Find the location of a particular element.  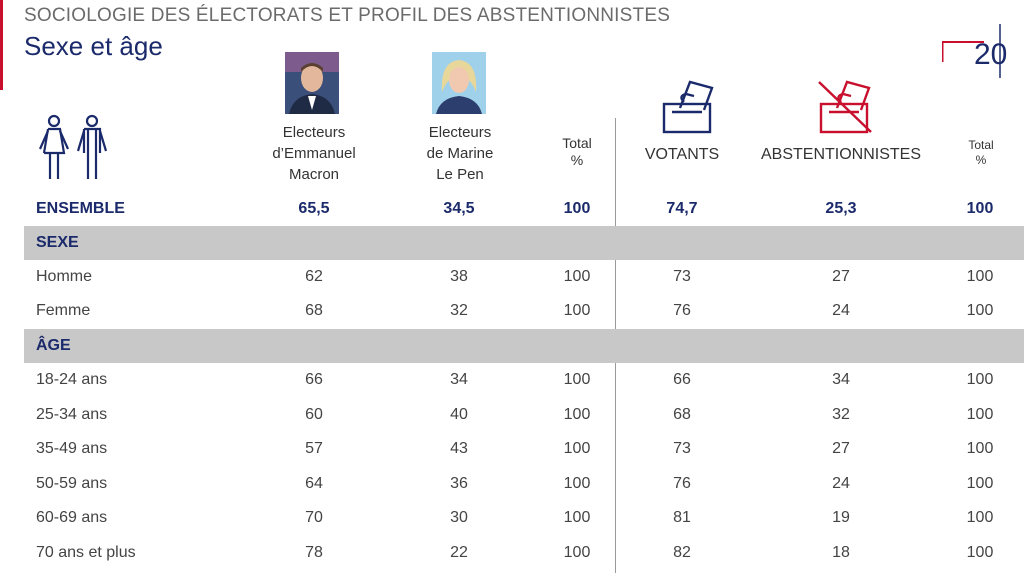

cell-macron: 64 is located at coordinates (314, 483).